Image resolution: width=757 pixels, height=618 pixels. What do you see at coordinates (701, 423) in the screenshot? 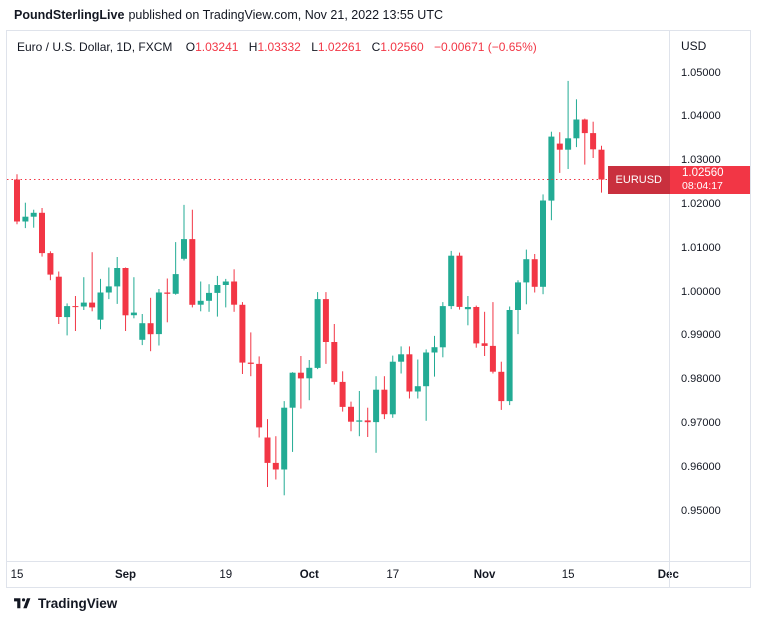
I see `price-tick-label: 0.97000` at bounding box center [701, 423].